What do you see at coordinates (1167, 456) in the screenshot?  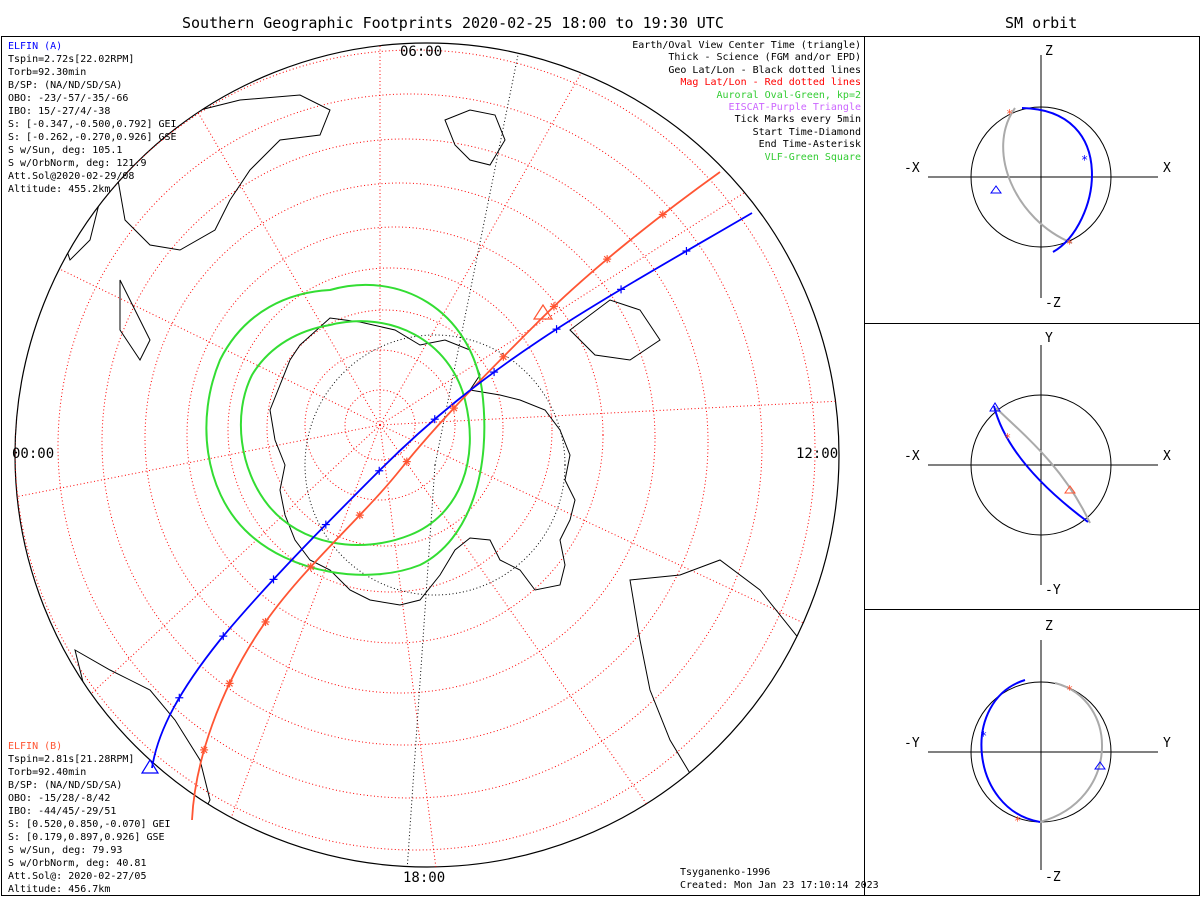 I see `panel2-right-label: X` at bounding box center [1167, 456].